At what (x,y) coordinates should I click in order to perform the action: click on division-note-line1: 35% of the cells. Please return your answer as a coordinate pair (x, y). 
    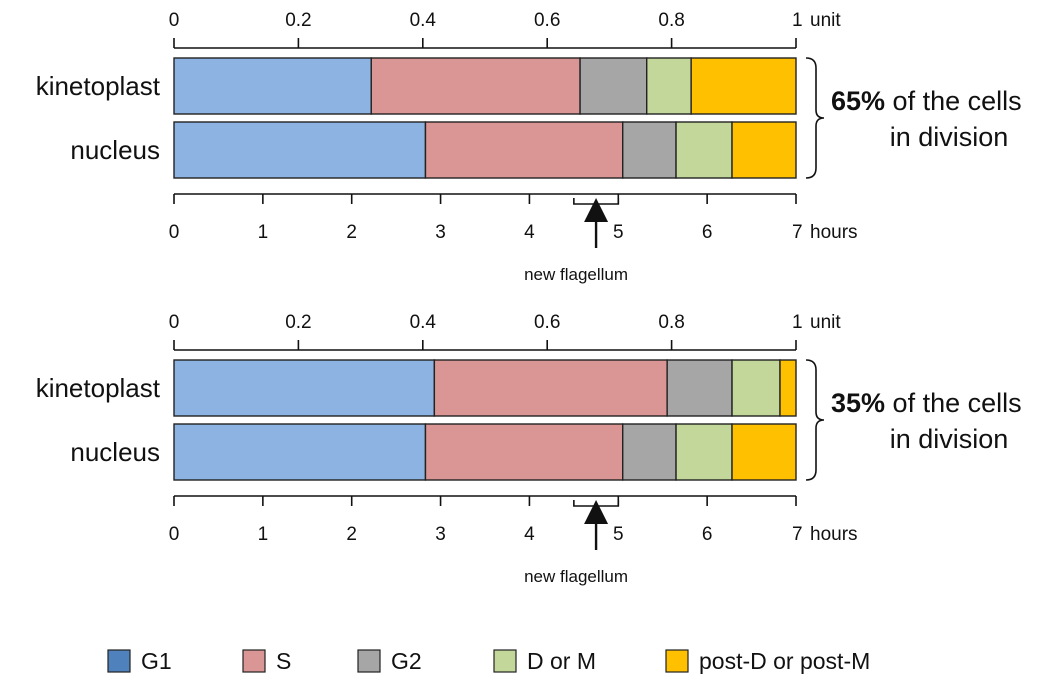
    Looking at the image, I should click on (926, 403).